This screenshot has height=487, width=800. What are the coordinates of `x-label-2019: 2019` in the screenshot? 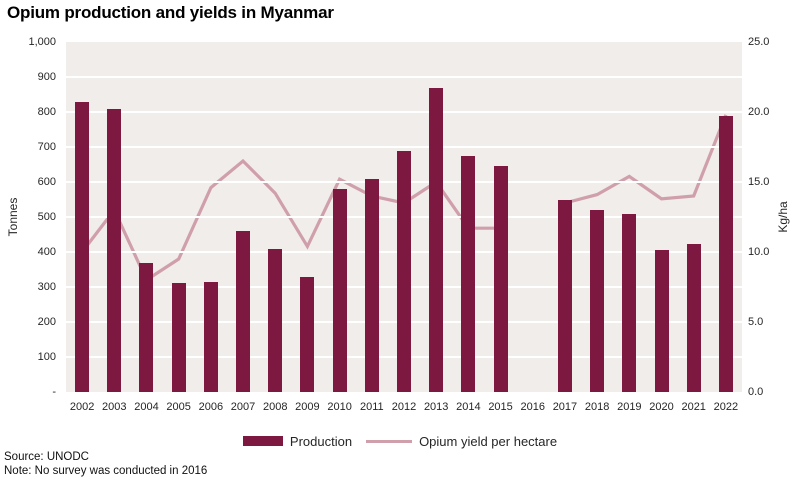 It's located at (629, 407).